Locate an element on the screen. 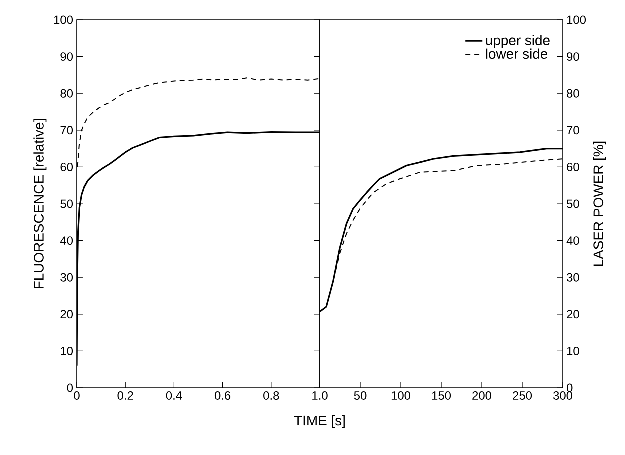 The image size is (625, 455). x-tick-label: 300 is located at coordinates (563, 396).